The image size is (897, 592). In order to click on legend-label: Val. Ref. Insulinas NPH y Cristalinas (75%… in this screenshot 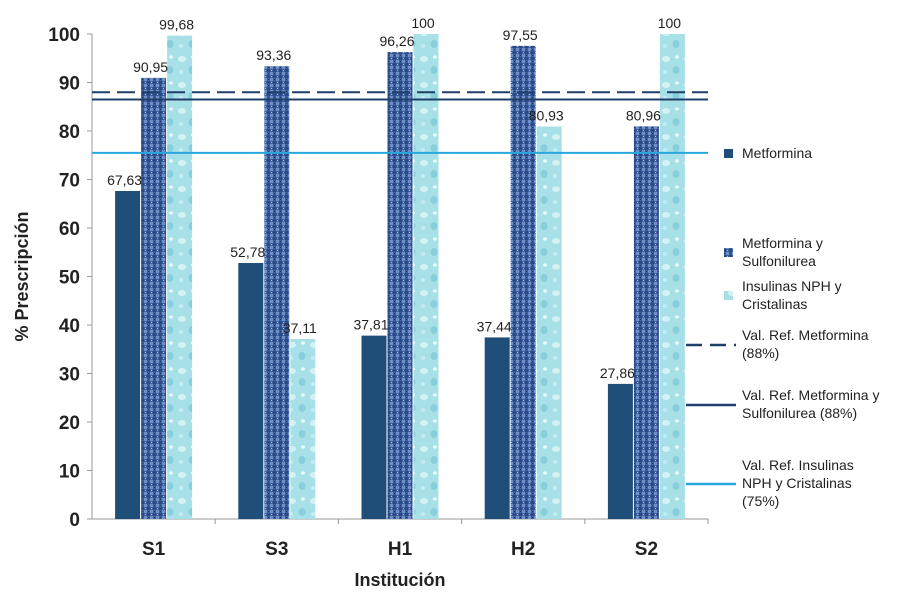, I will do `click(798, 483)`.